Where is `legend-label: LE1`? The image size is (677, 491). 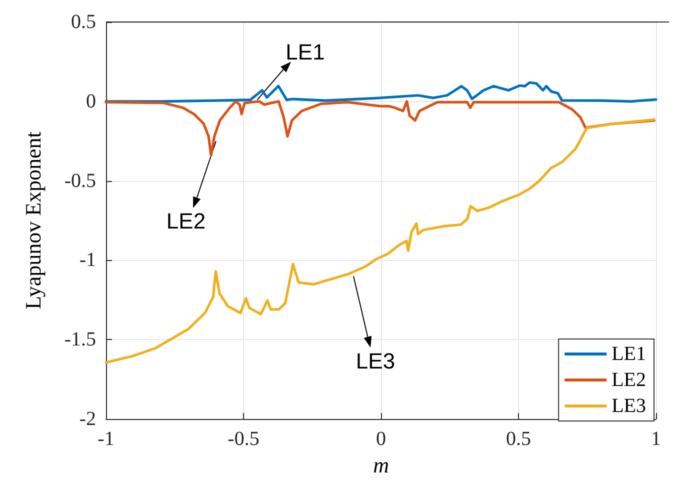
legend-label: LE1 is located at coordinates (629, 354).